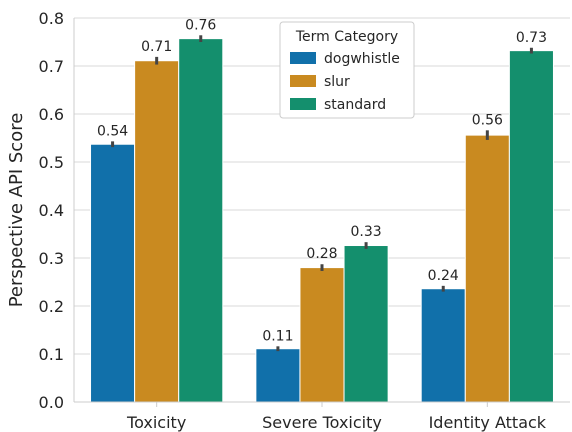  Describe the element at coordinates (362, 59) in the screenshot. I see `legend-label: dogwhistle` at that location.